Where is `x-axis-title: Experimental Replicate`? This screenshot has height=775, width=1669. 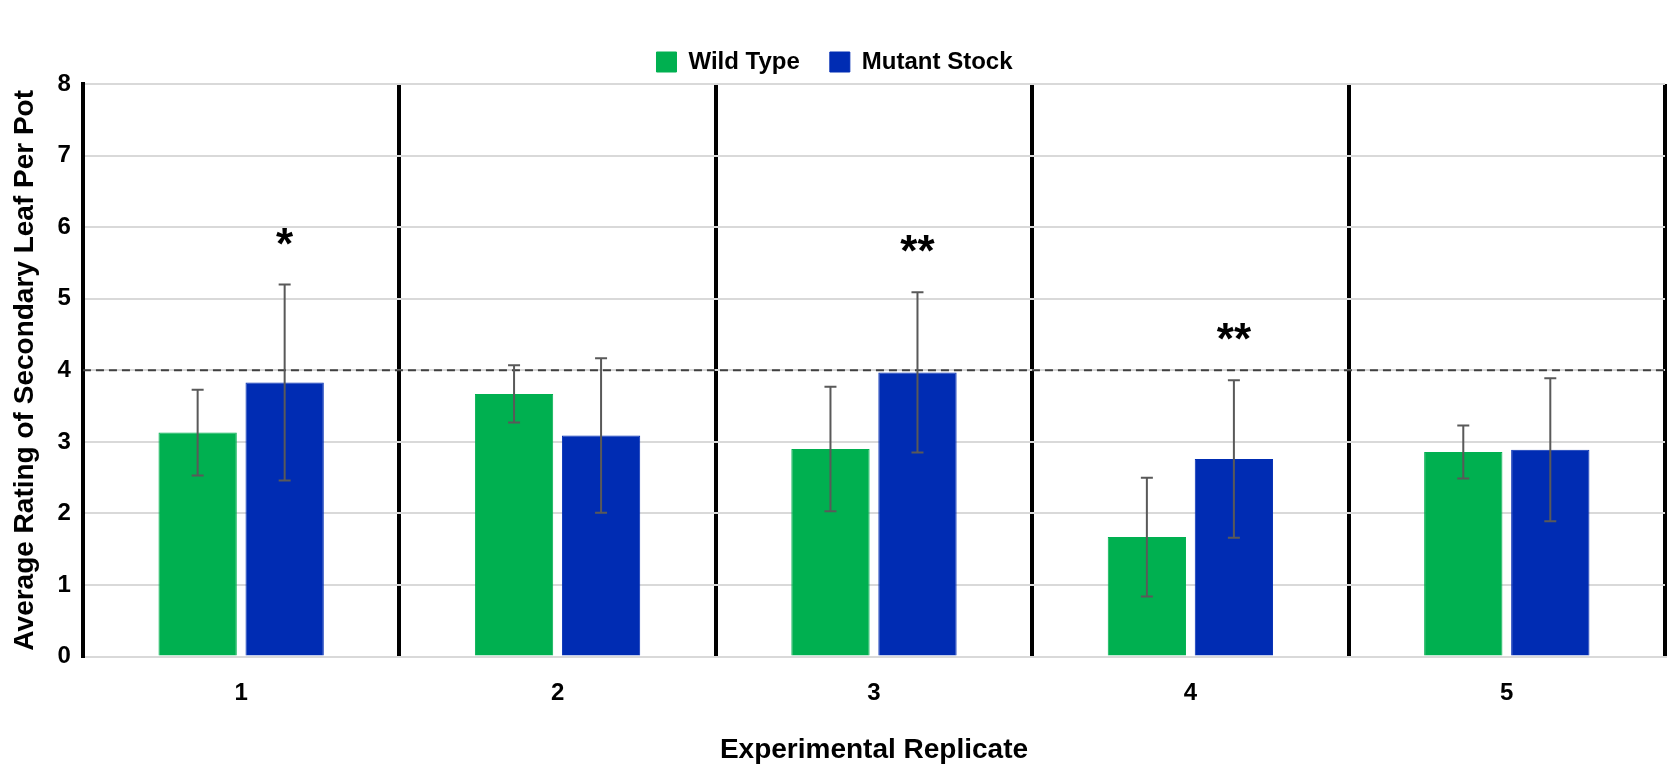 x-axis-title: Experimental Replicate is located at coordinates (874, 748).